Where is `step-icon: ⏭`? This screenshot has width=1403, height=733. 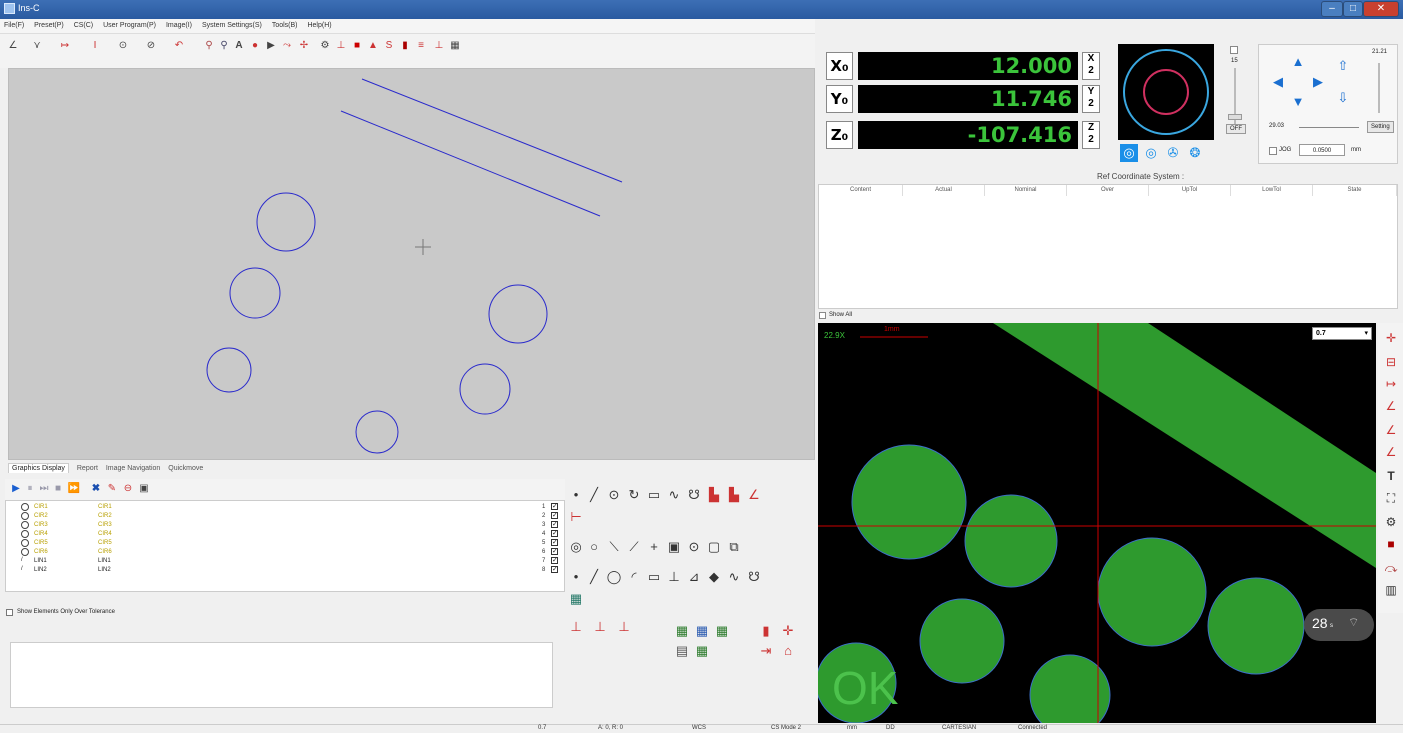
step-icon: ⏭ is located at coordinates (44, 488).